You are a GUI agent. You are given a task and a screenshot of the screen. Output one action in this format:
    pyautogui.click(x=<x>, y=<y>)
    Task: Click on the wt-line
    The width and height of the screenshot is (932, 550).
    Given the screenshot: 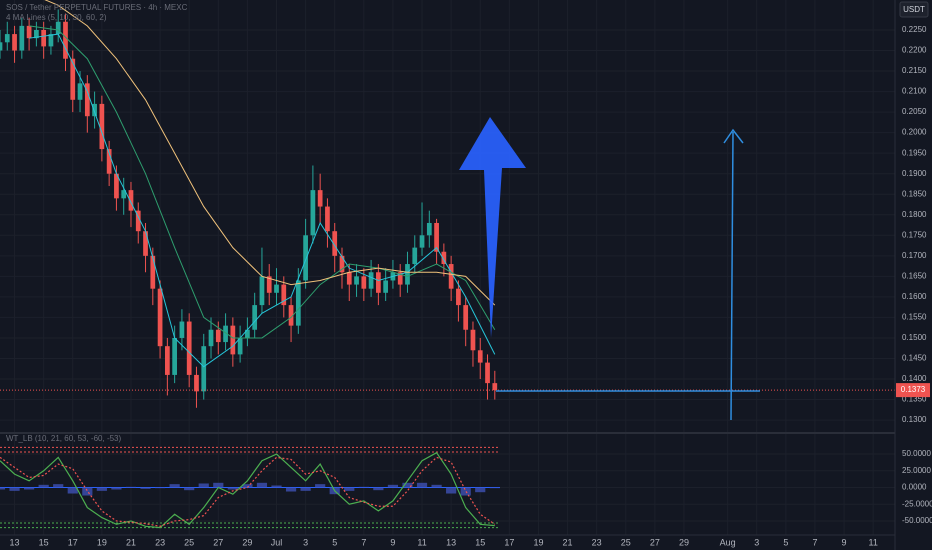 What is the action you would take?
    pyautogui.click(x=248, y=491)
    